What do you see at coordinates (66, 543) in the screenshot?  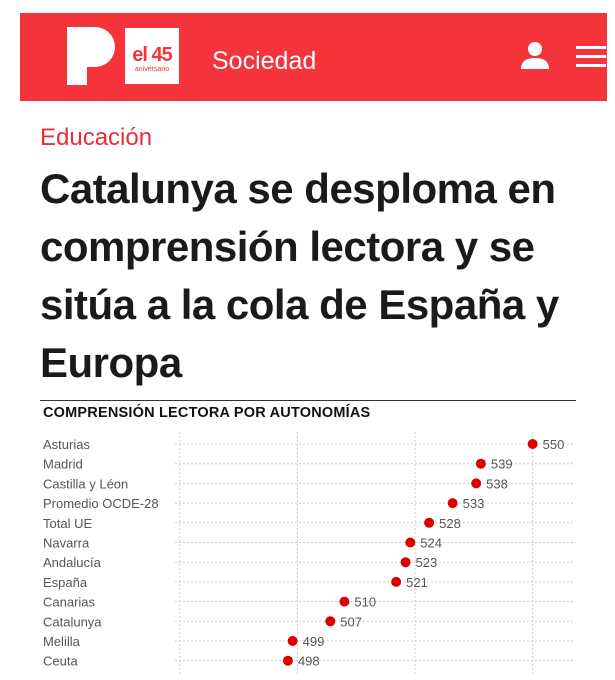 I see `category-label: Navarra` at bounding box center [66, 543].